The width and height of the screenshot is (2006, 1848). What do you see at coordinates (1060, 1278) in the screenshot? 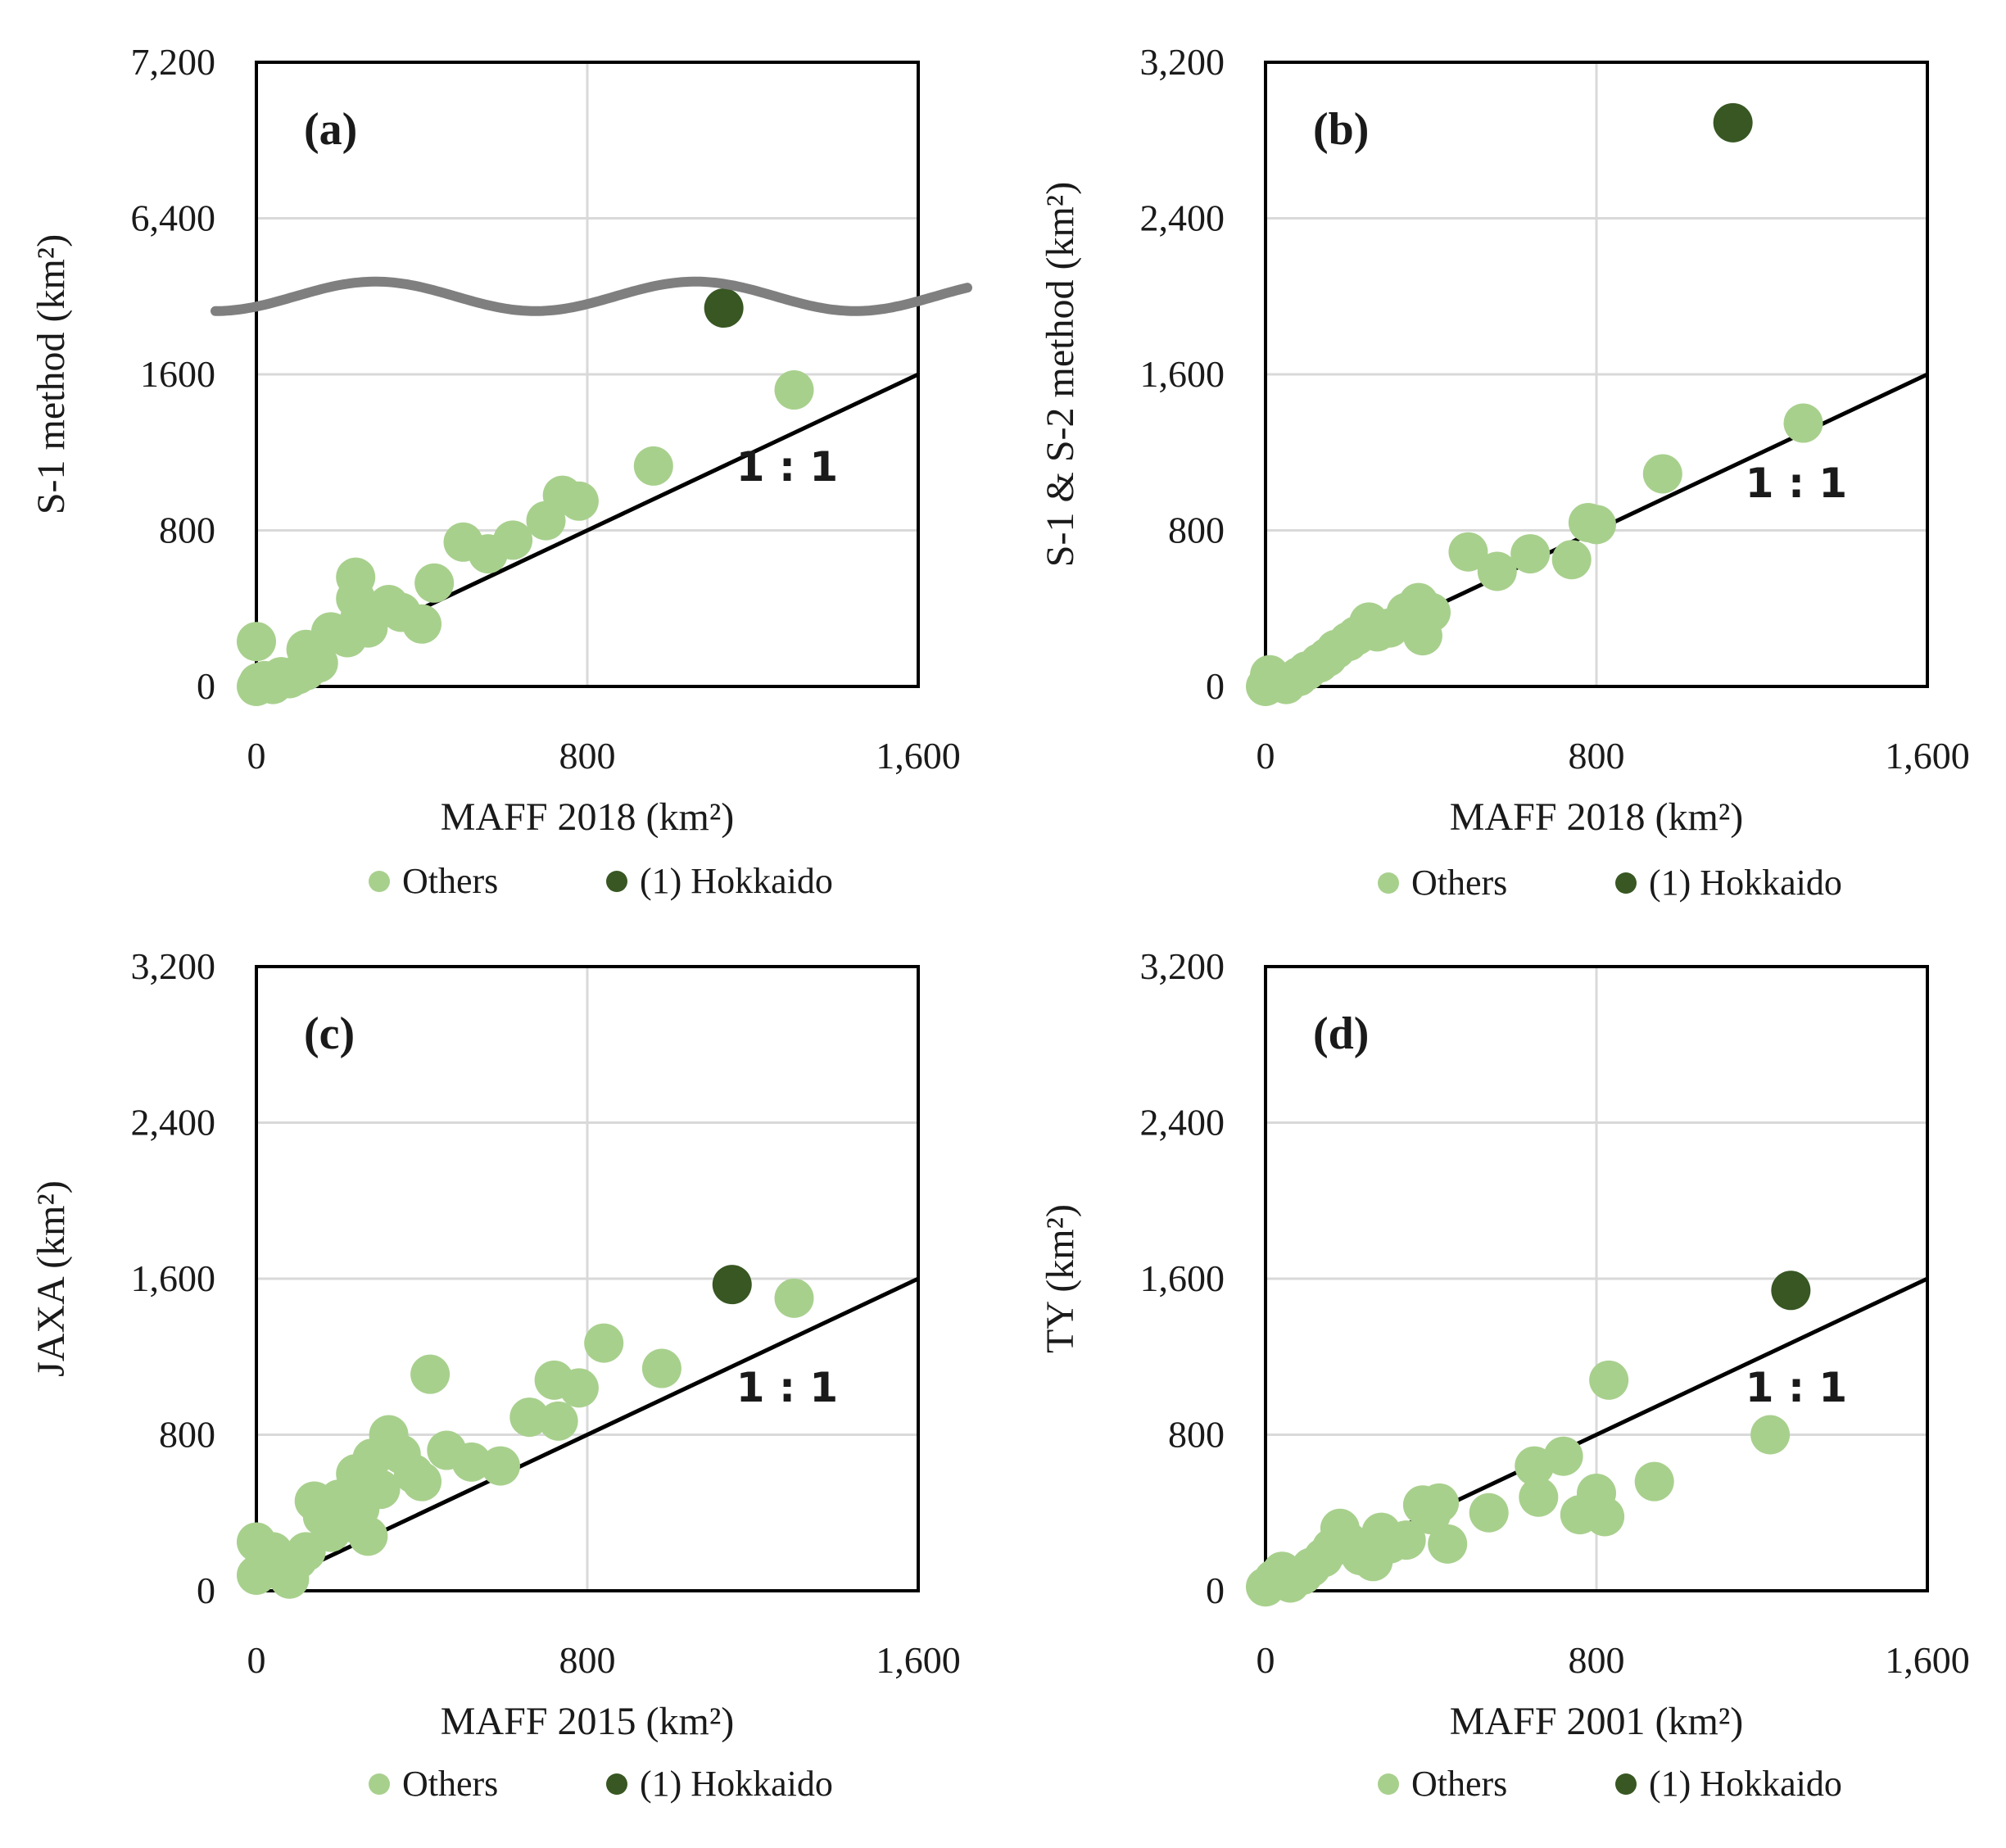
I see `y-axis-title: TY (km²)` at bounding box center [1060, 1278].